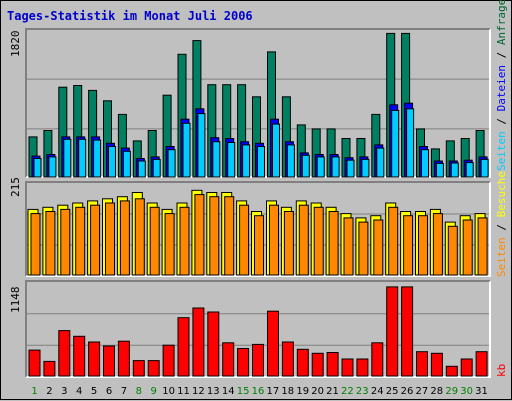 The height and width of the screenshot is (401, 512). Describe the element at coordinates (228, 391) in the screenshot. I see `x-tick-label-14: 14` at that location.